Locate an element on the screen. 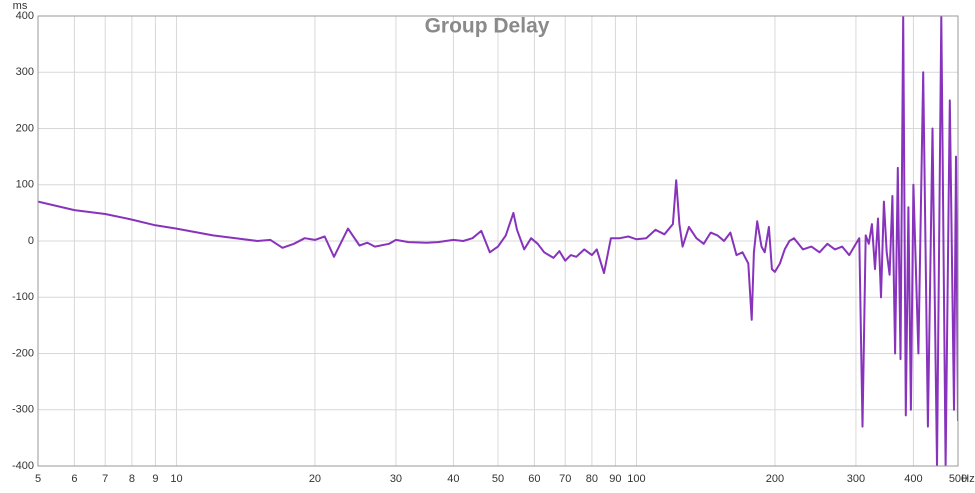  y-tick-label: -400 is located at coordinates (23, 466).